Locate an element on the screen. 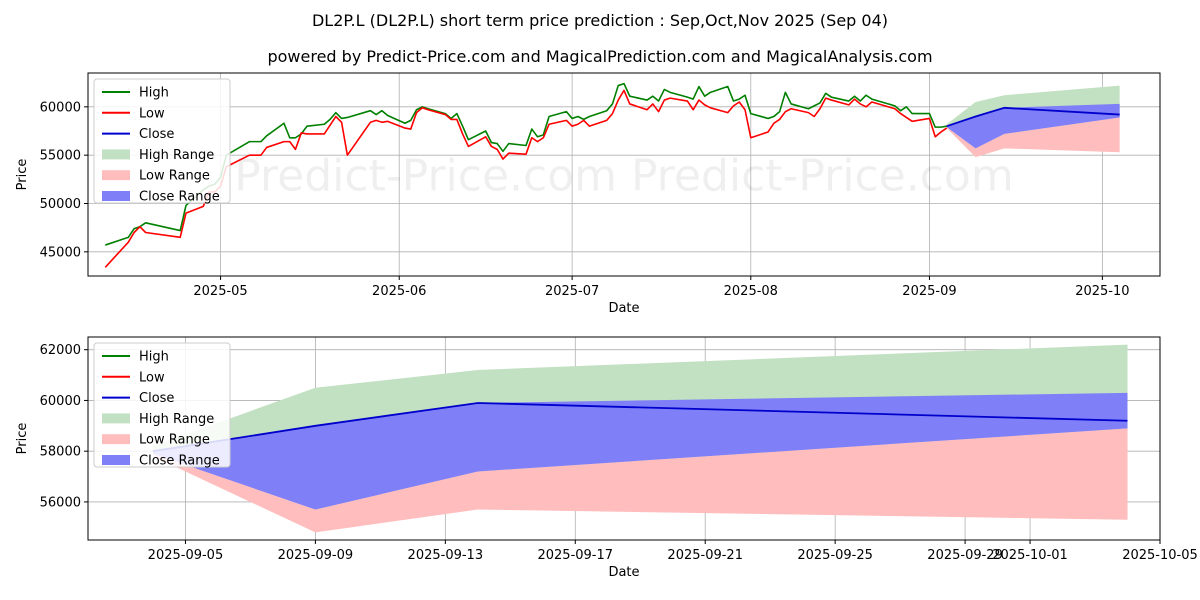  x-tick-label: 2025-05 is located at coordinates (220, 291).